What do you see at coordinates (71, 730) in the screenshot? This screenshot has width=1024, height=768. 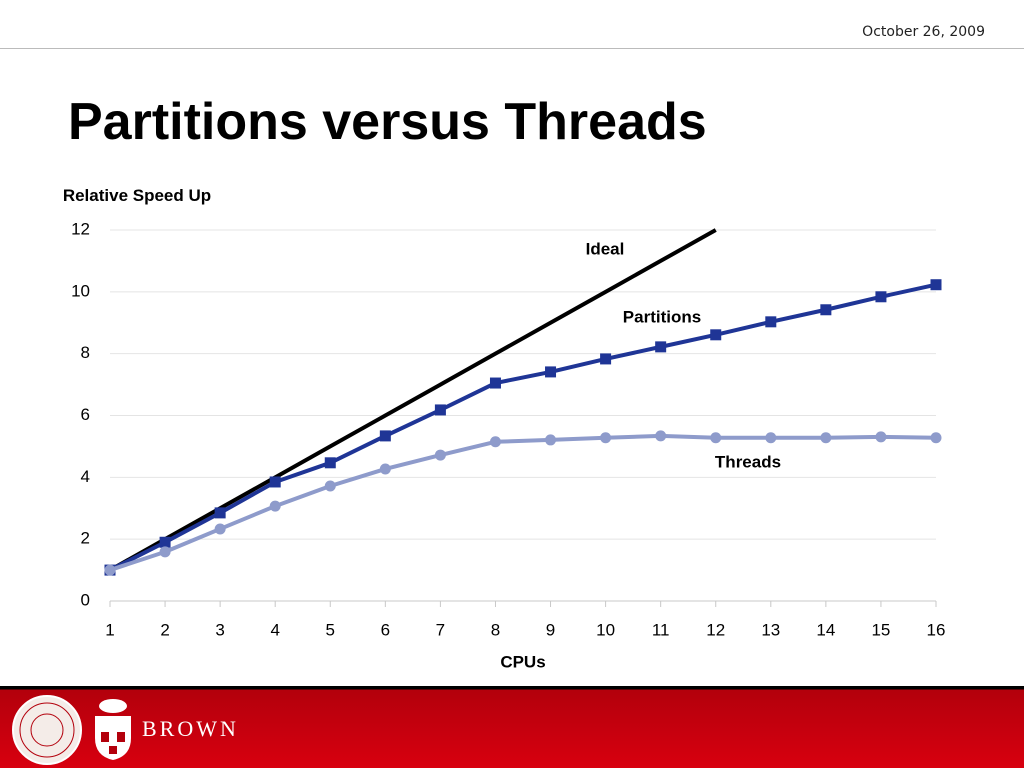 I see `logos` at bounding box center [71, 730].